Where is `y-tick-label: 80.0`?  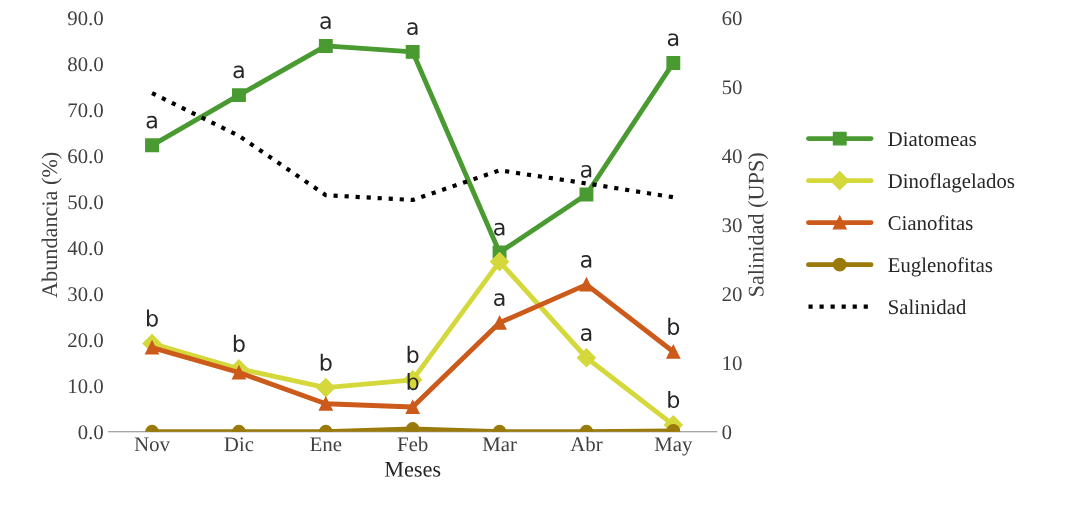 y-tick-label: 80.0 is located at coordinates (85, 64).